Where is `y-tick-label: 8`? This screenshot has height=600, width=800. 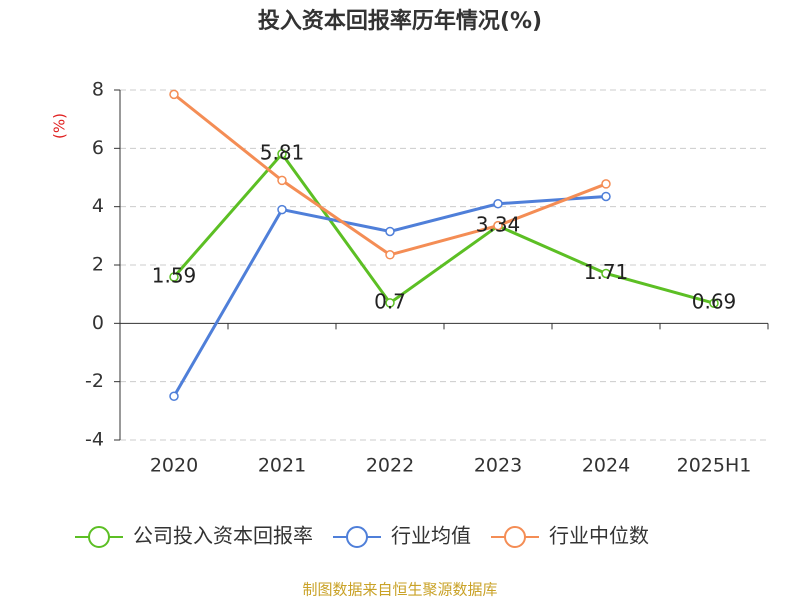 y-tick-label: 8 is located at coordinates (98, 90).